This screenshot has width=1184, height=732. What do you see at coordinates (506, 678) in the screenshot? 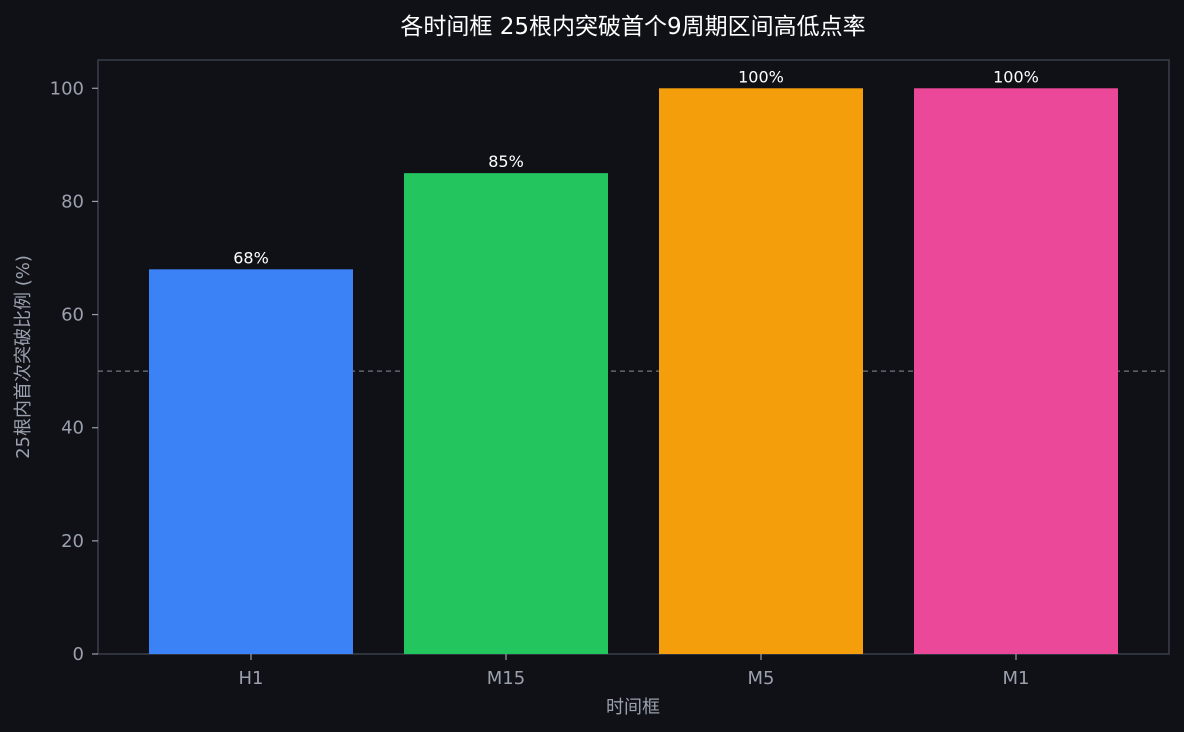
I see `x-tick-label: M15` at bounding box center [506, 678].